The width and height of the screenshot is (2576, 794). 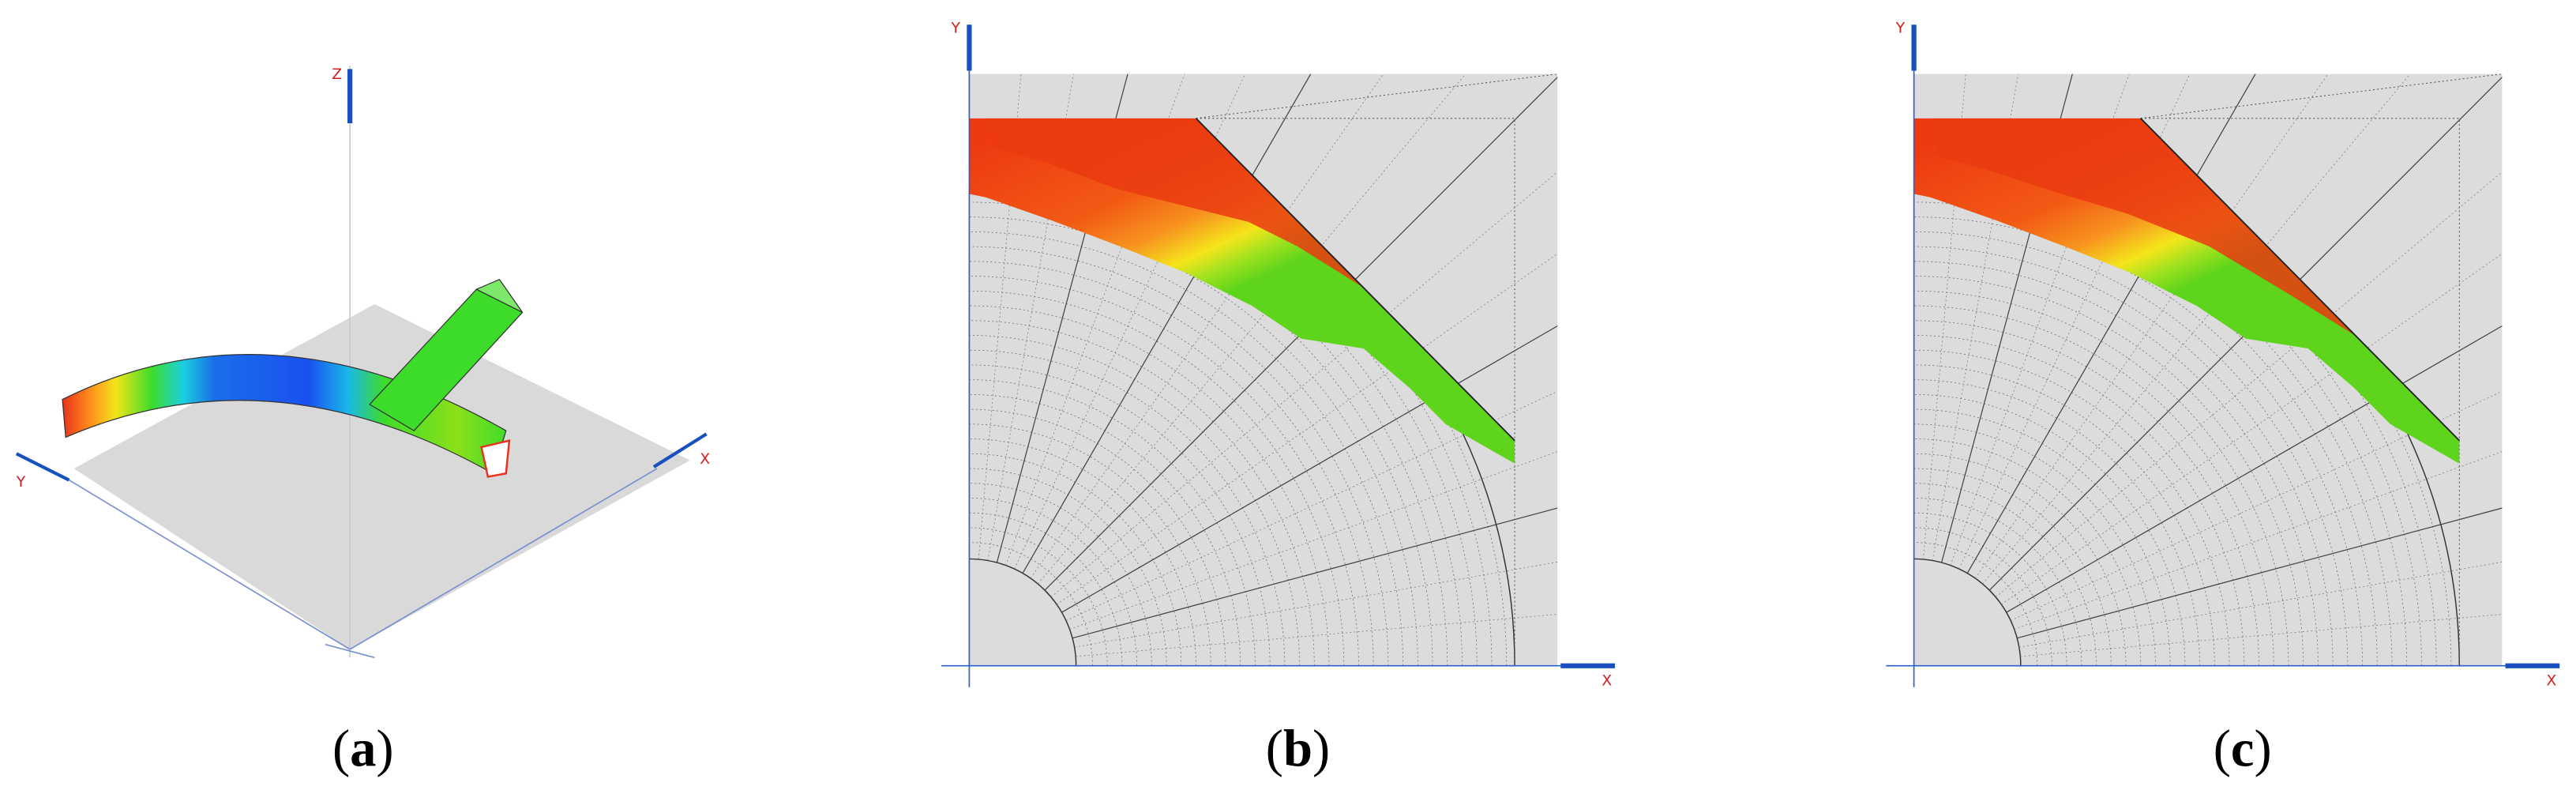 What do you see at coordinates (495, 458) in the screenshot?
I see `beam-end-face` at bounding box center [495, 458].